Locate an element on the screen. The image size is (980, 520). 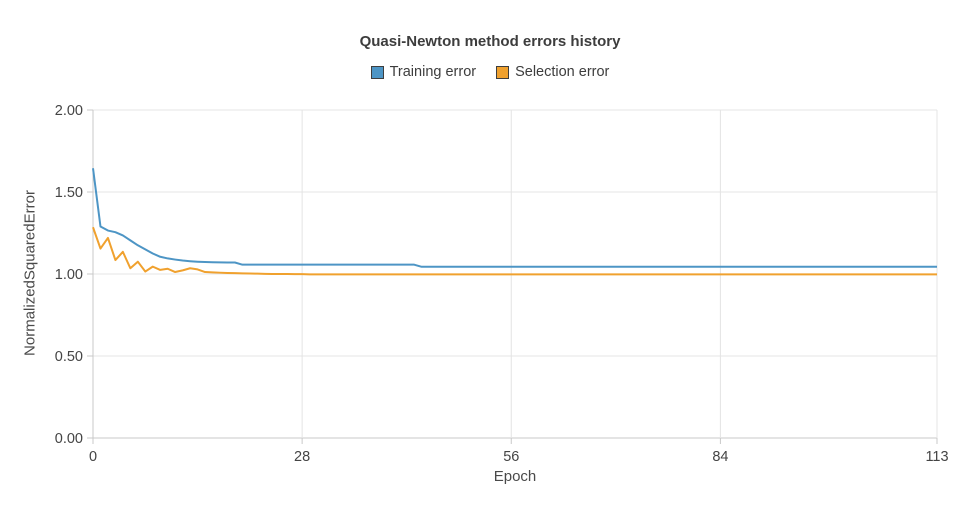
y-tick-label: 1.00 is located at coordinates (69, 275).